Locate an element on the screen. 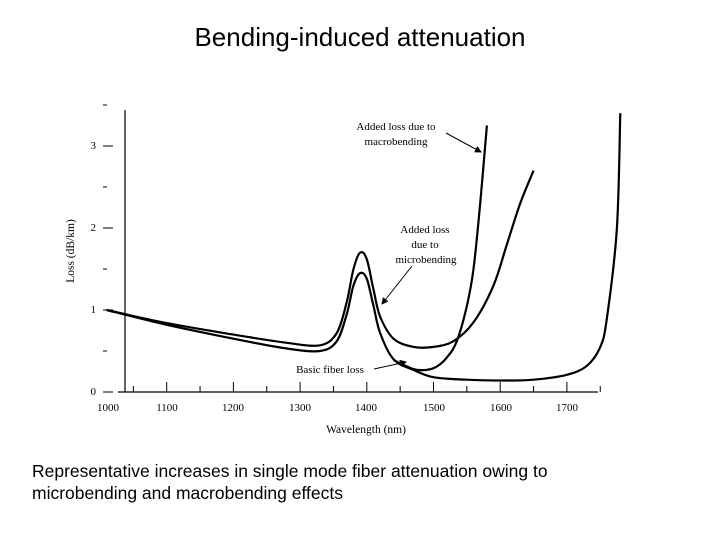  y-tick-label-1: 1 is located at coordinates (94, 310).